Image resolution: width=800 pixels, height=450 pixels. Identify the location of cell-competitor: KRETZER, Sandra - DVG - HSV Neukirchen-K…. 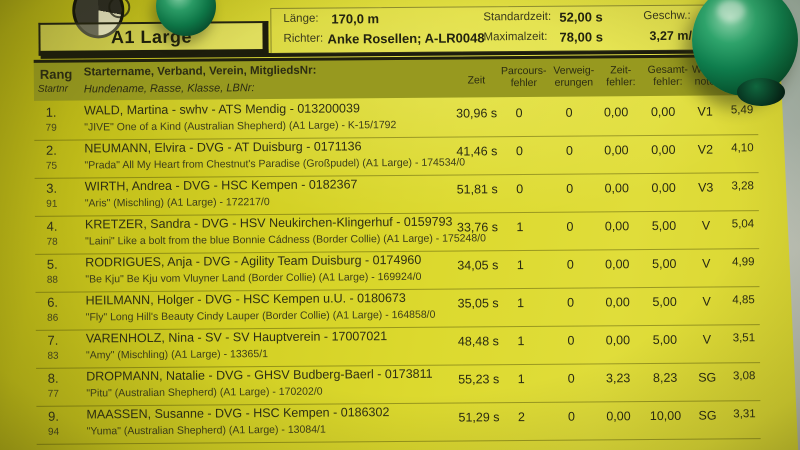
(268, 223).